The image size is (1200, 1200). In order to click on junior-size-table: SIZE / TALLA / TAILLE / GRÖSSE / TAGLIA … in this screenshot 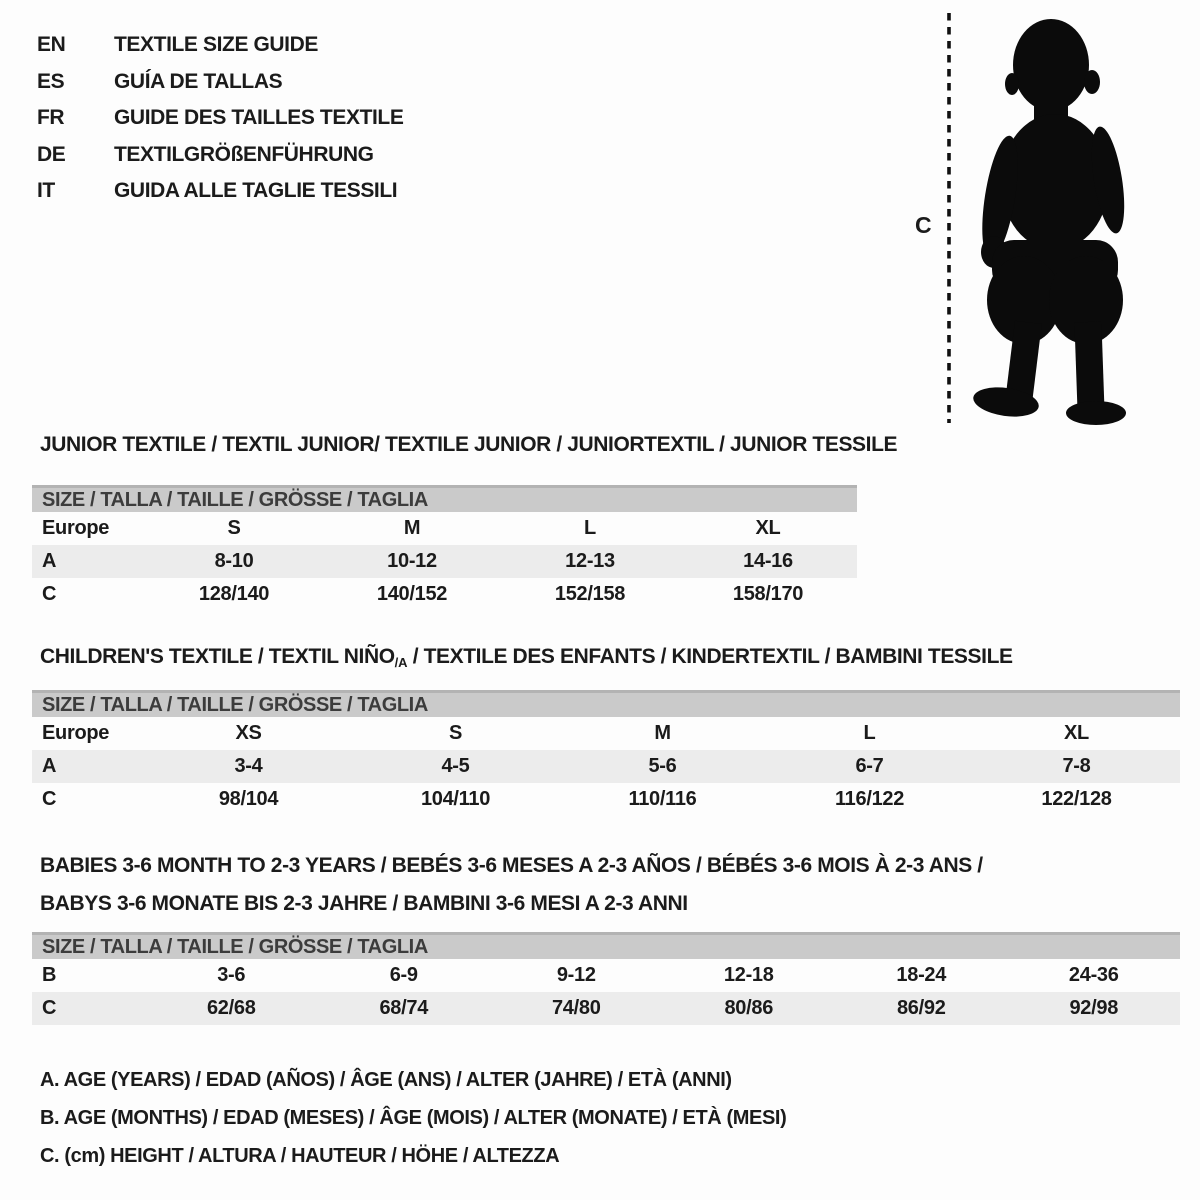, I will do `click(444, 548)`.